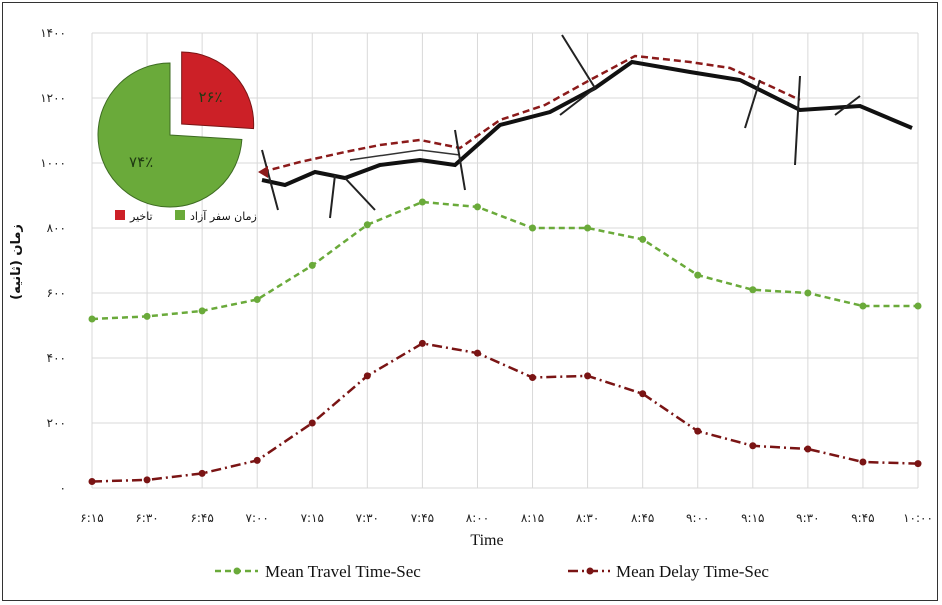 The height and width of the screenshot is (605, 942). I want to click on x-tick-label: ۸:۱۵, so click(532, 518).